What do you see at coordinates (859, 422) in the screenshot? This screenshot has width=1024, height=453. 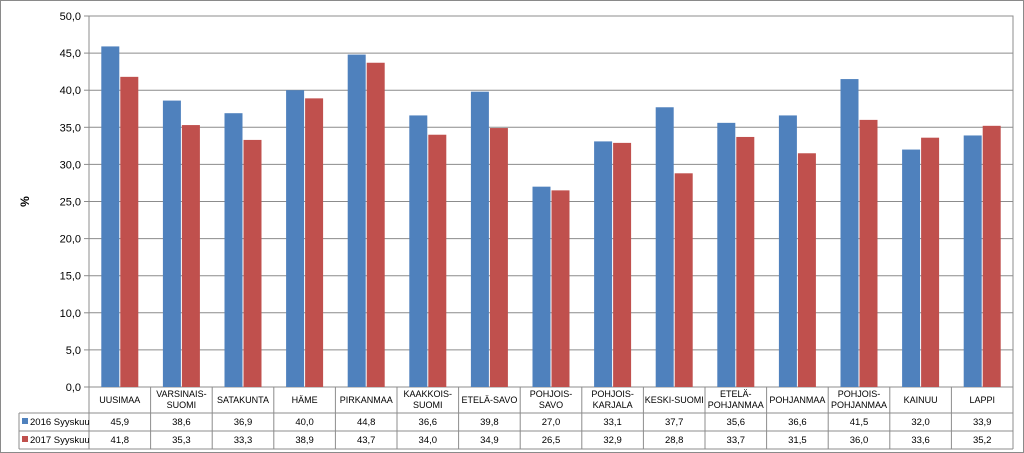 I see `data-label: 41,5` at bounding box center [859, 422].